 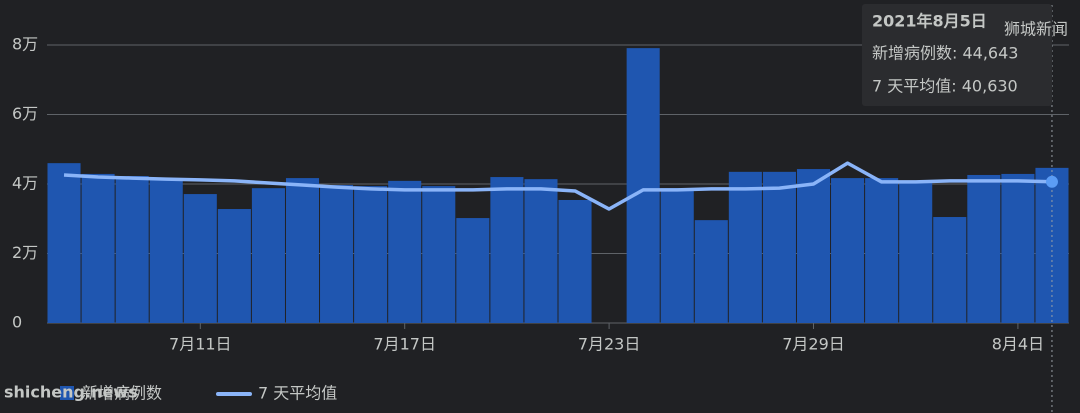 I want to click on watermark: shicheng.news, so click(x=71, y=392).